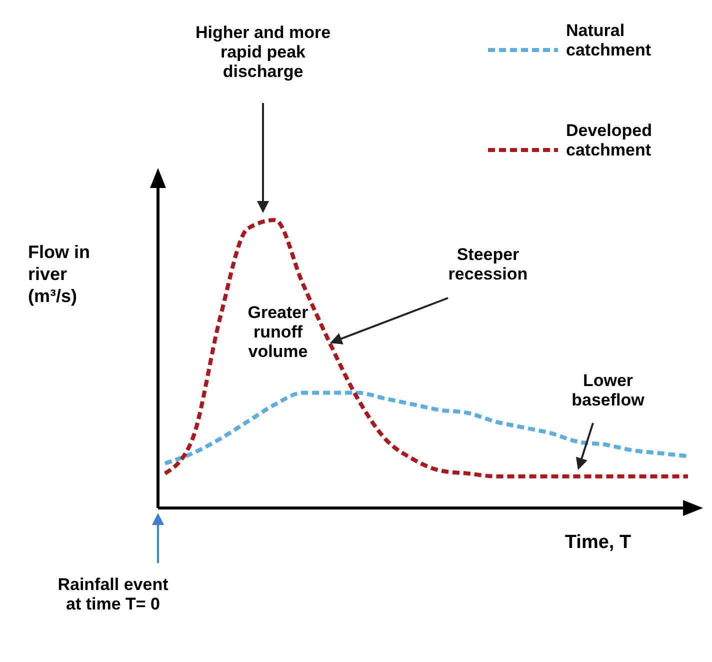  I want to click on text: Rainfall event at time T= 0, so click(113, 594).